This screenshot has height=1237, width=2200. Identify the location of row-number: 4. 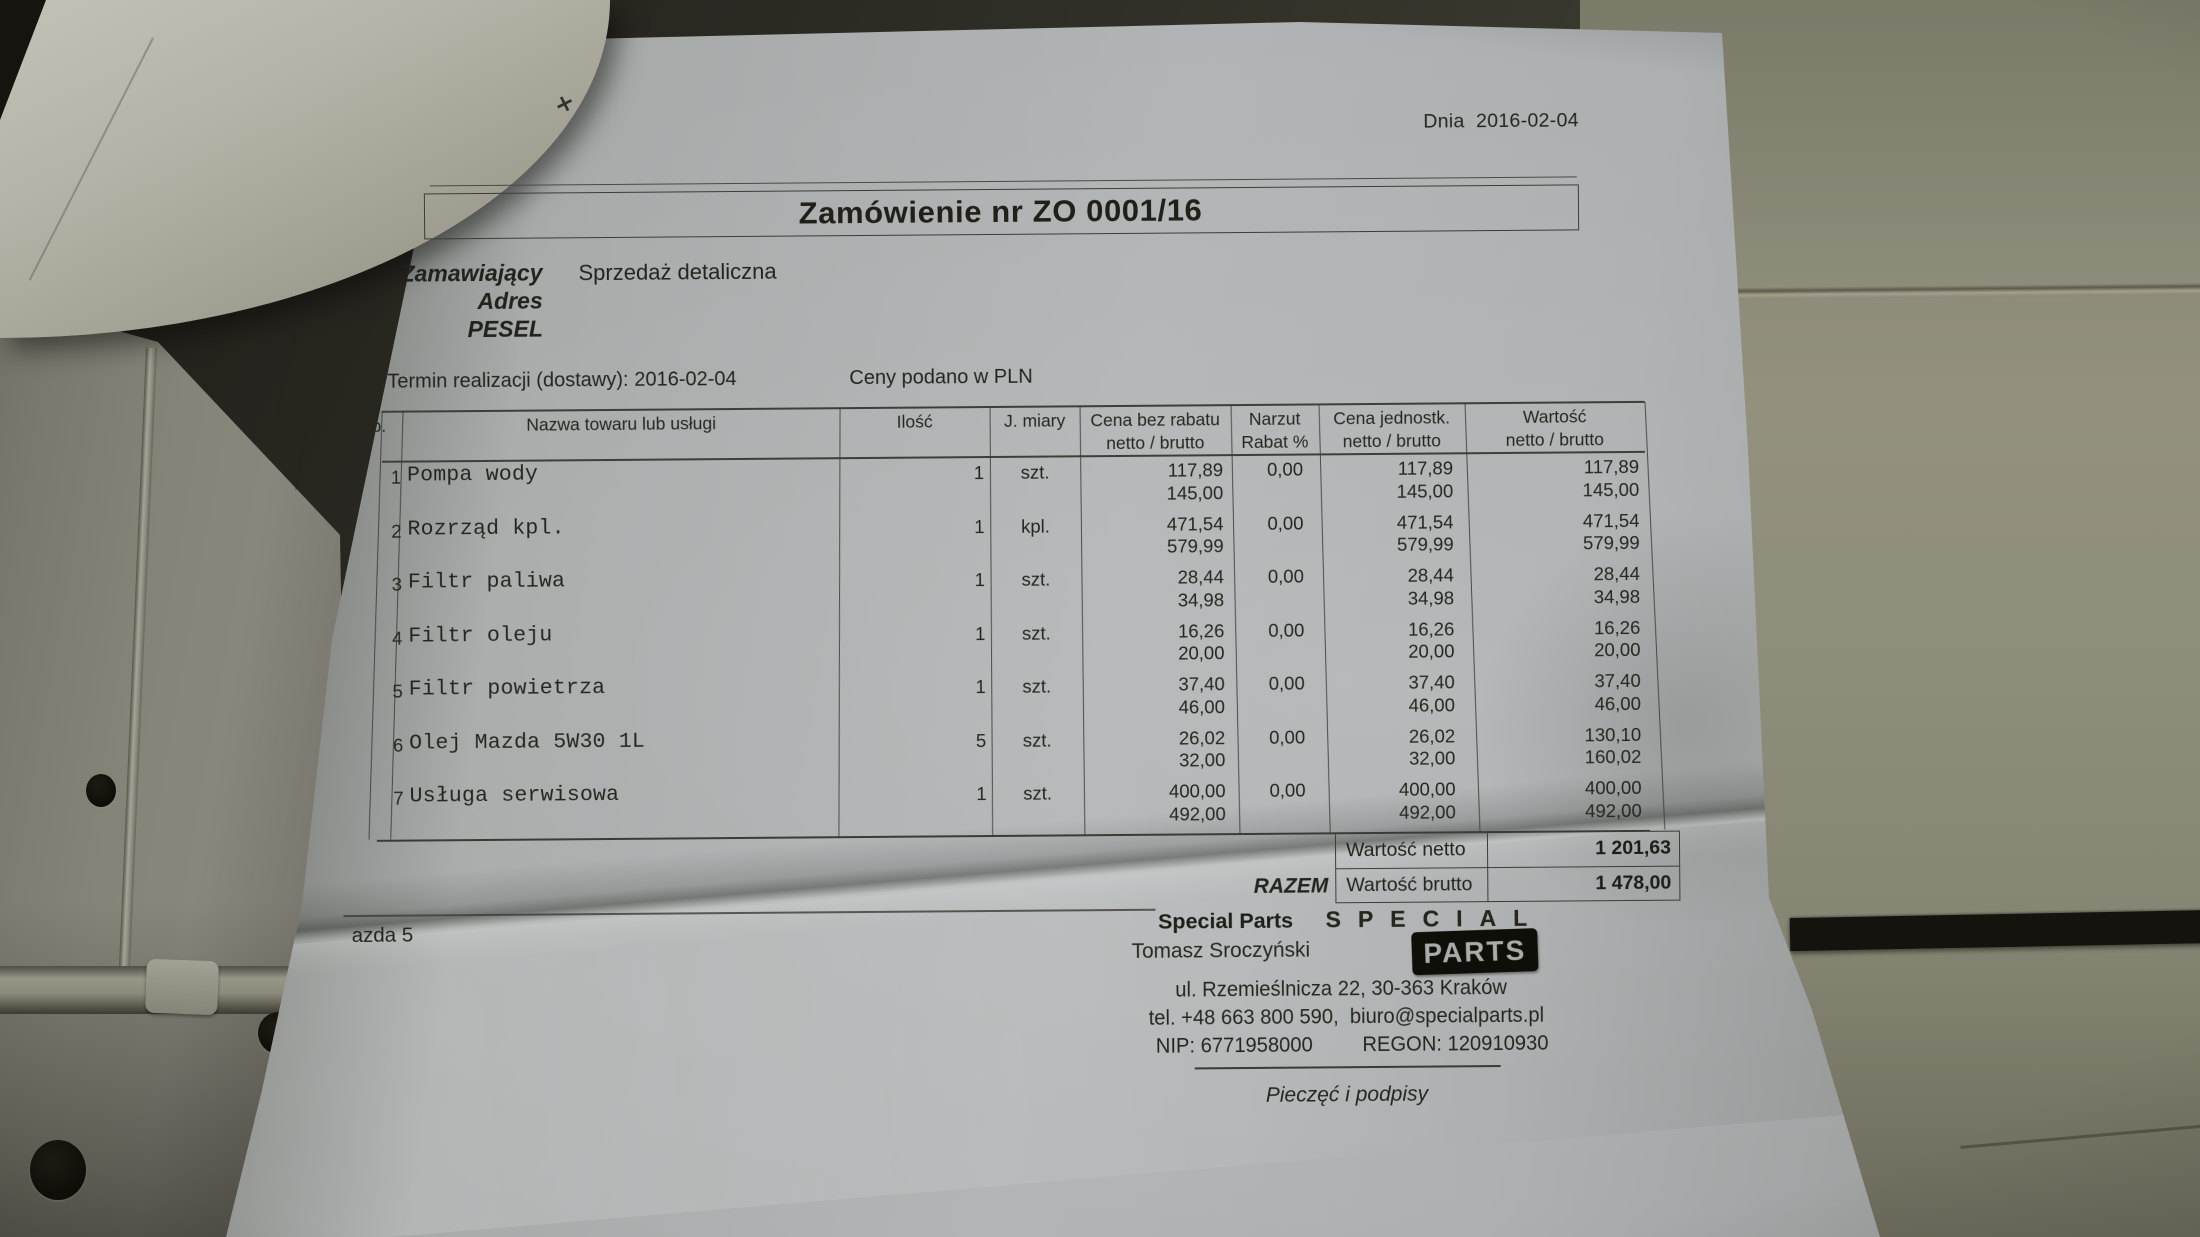
(397, 638).